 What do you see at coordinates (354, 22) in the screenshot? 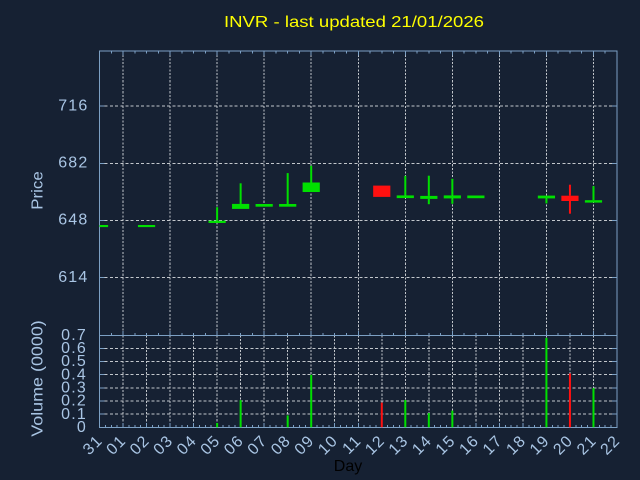
I see `svg-text: INVR - last updated 21/01/2026` at bounding box center [354, 22].